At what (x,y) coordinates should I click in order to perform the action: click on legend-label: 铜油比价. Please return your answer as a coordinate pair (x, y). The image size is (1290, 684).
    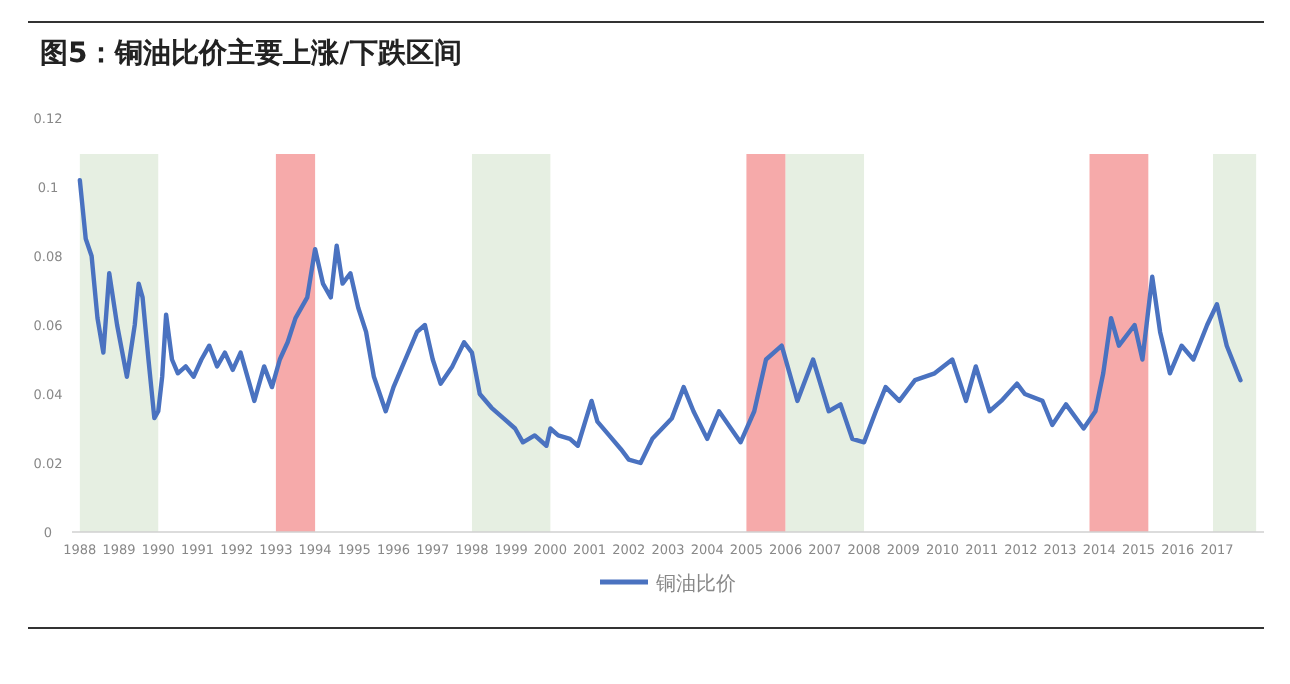
    Looking at the image, I should click on (695, 584).